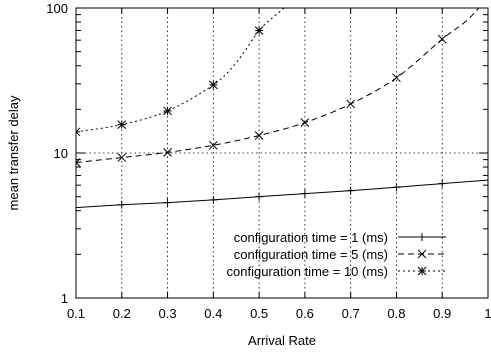 The image size is (491, 359). I want to click on x-tick-label: 0.9, so click(442, 313).